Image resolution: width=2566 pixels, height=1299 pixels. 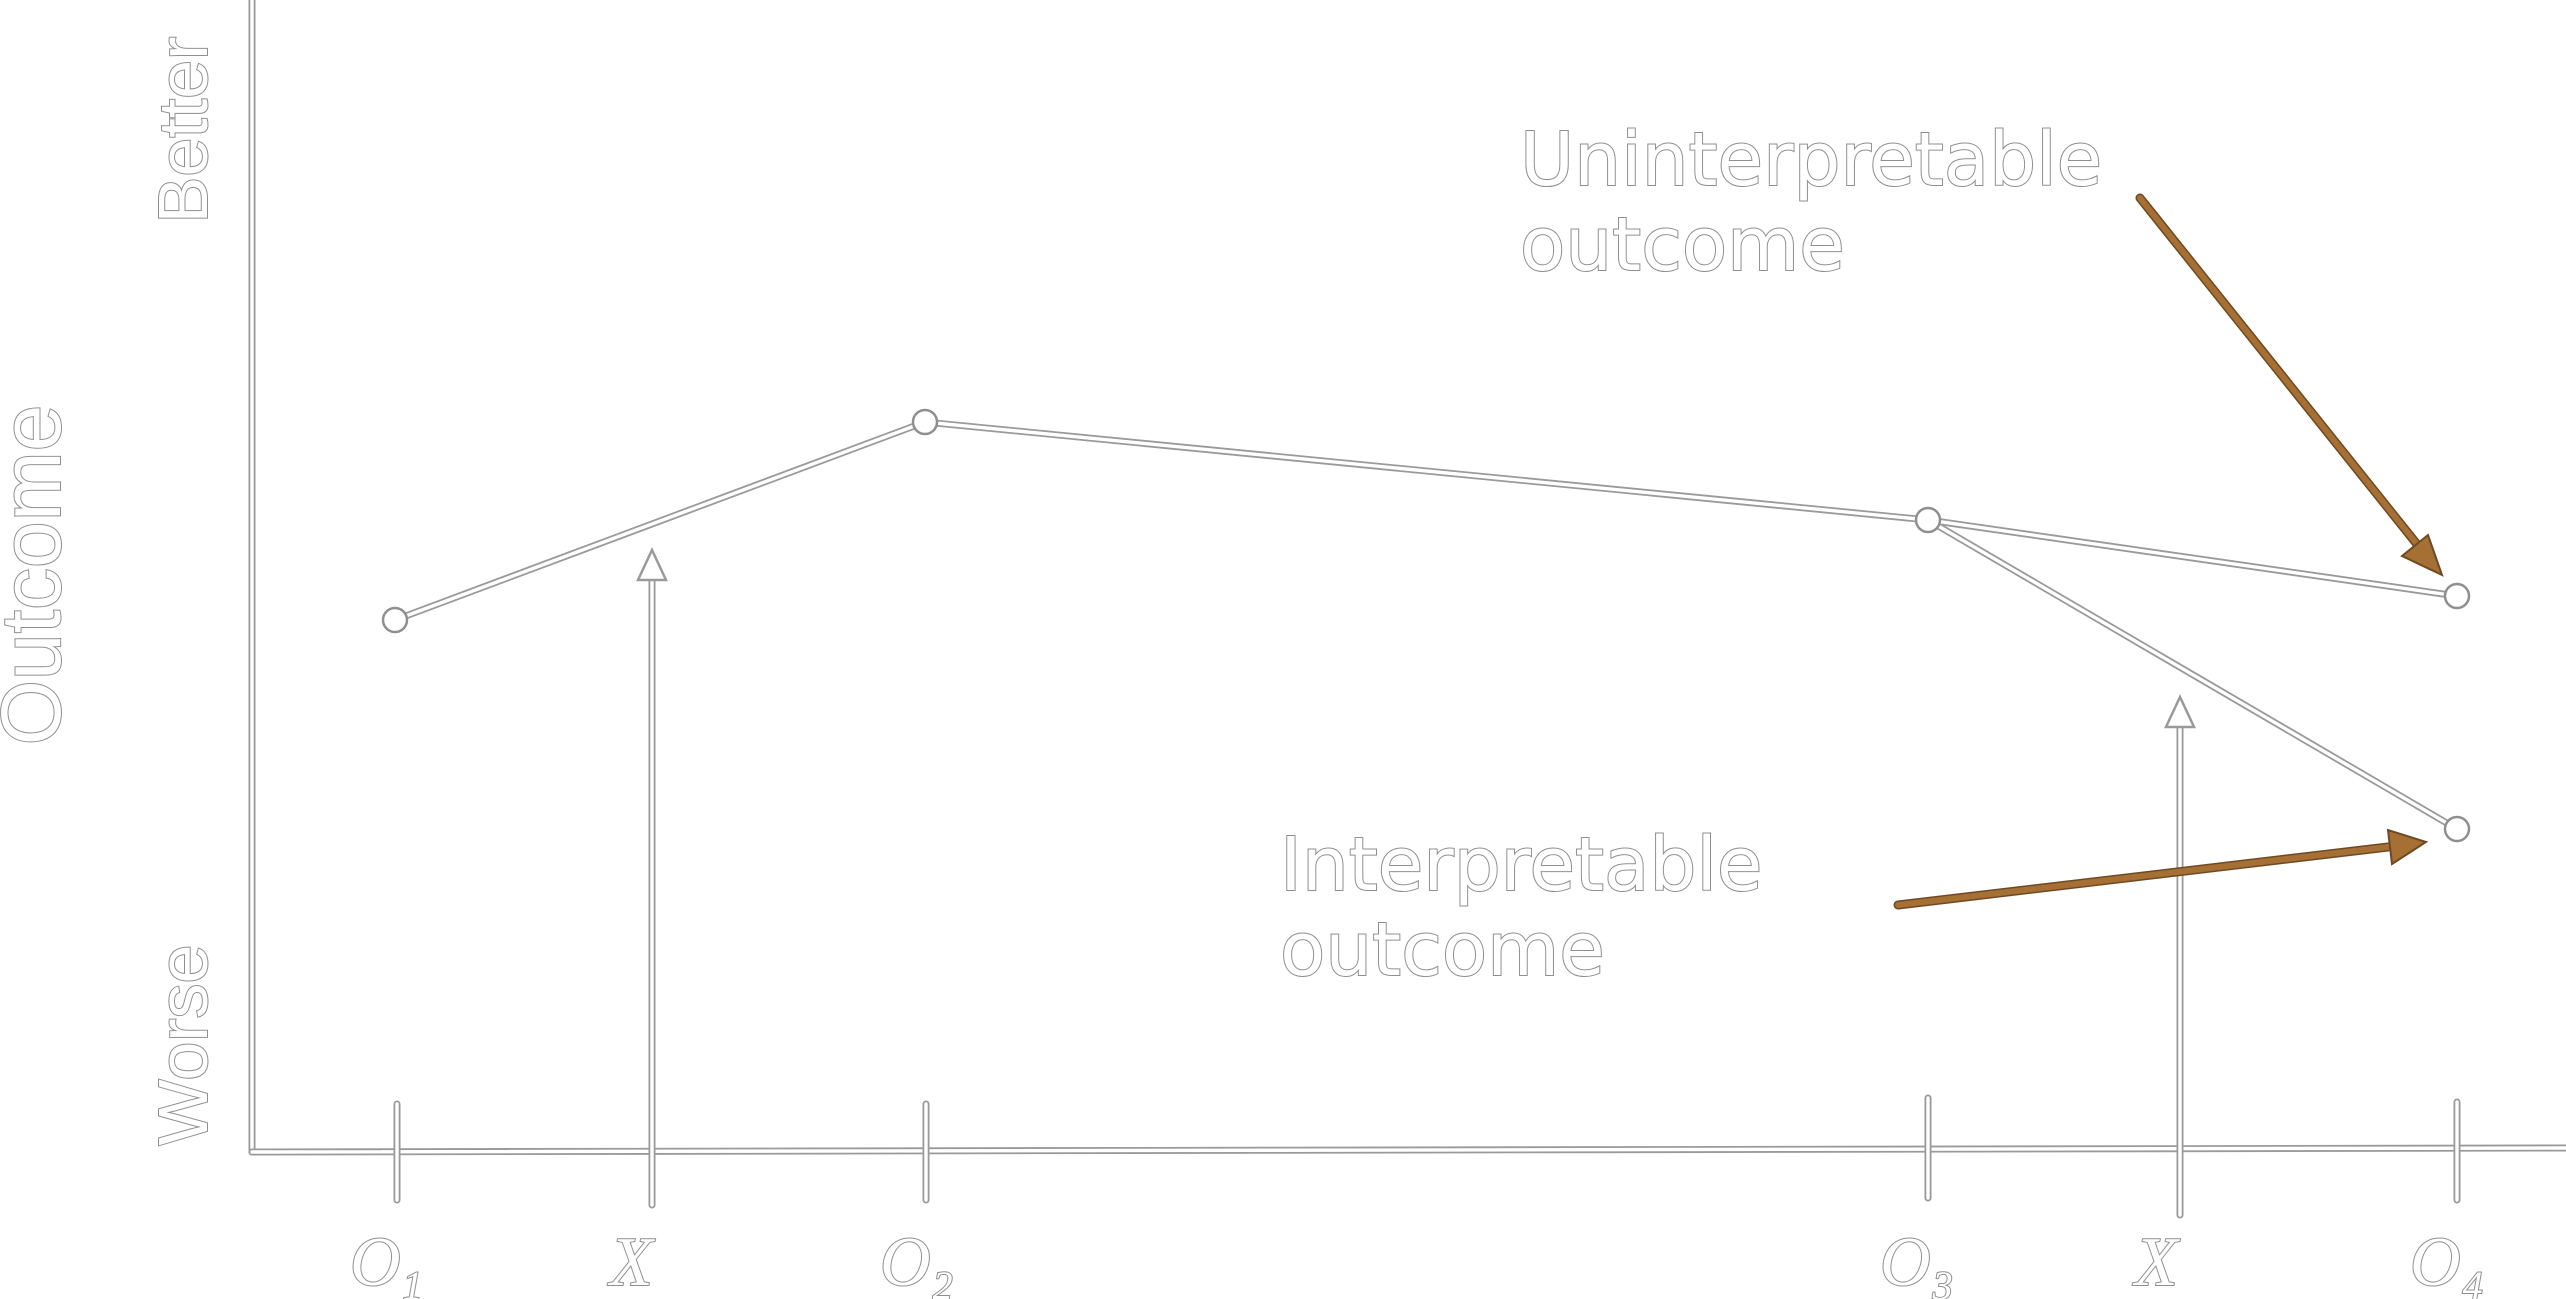 What do you see at coordinates (1682, 245) in the screenshot?
I see `annotation-uninterpretable-line2: outcome` at bounding box center [1682, 245].